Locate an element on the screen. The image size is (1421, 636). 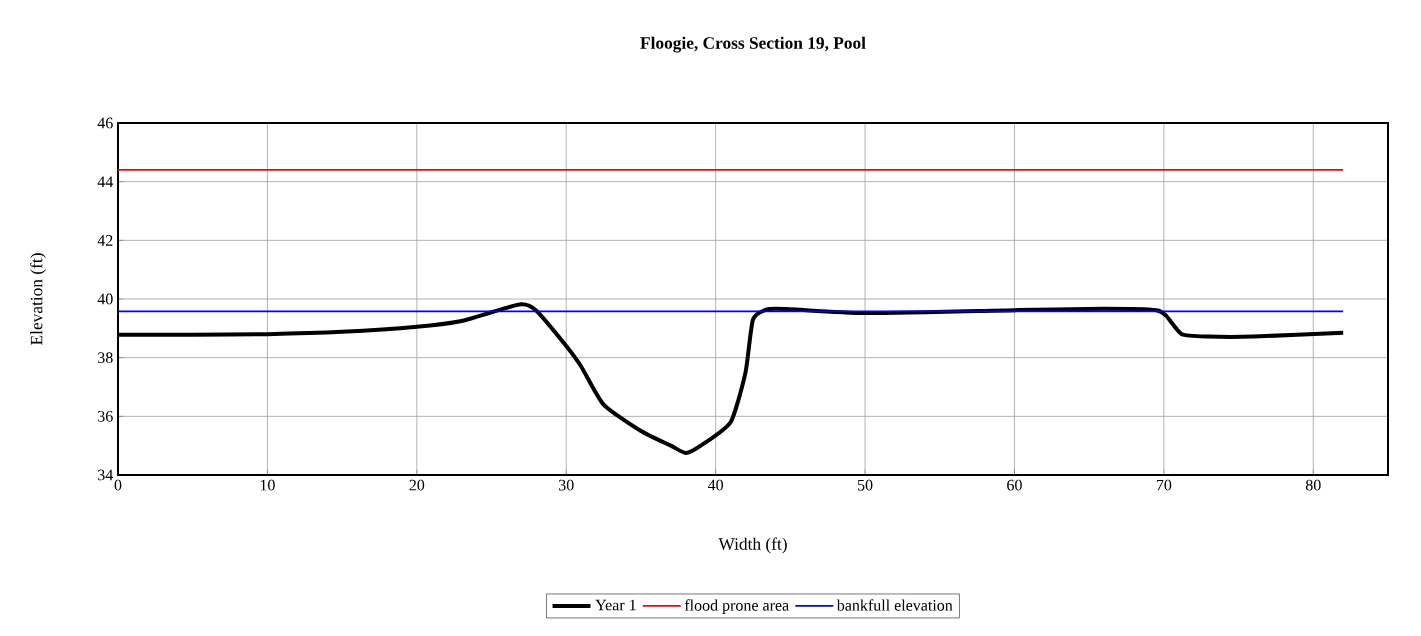
y-tick-label: 38 is located at coordinates (105, 358).